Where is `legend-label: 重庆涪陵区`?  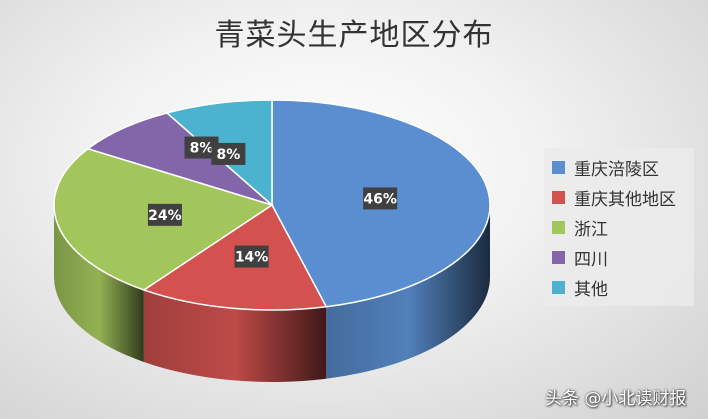 legend-label: 重庆涪陵区 is located at coordinates (616, 169).